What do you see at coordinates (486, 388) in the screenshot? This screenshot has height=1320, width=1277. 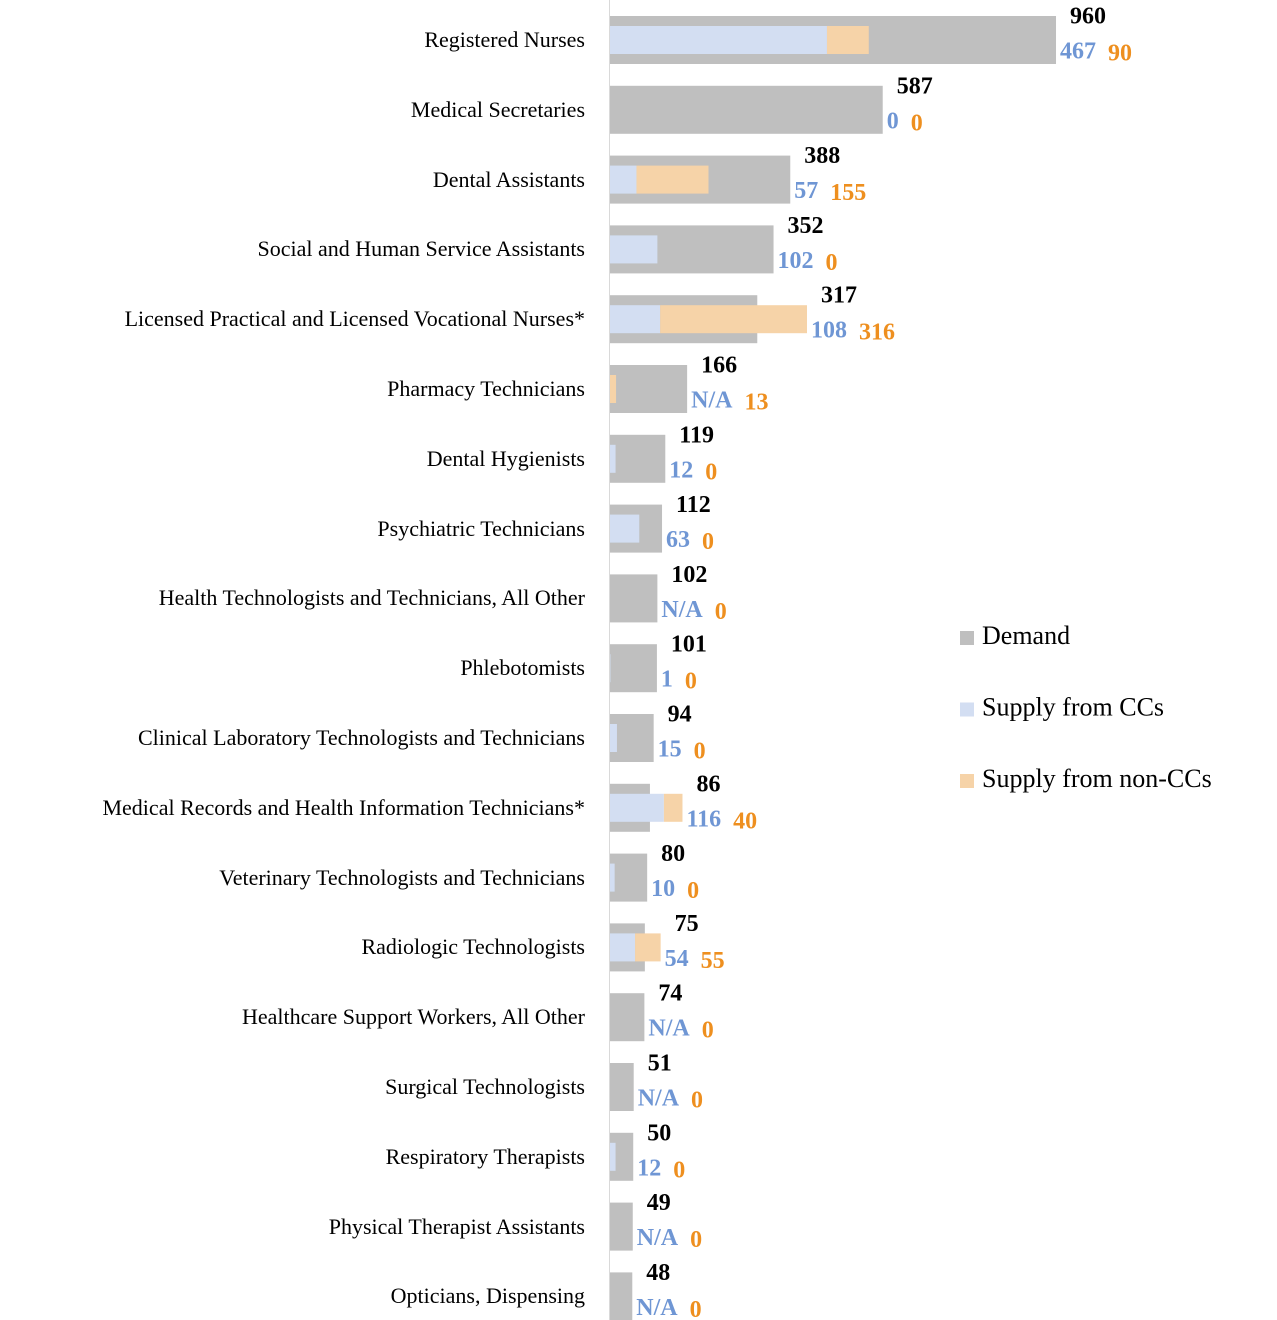 I see `category-label: Pharmacy Technicians` at bounding box center [486, 388].